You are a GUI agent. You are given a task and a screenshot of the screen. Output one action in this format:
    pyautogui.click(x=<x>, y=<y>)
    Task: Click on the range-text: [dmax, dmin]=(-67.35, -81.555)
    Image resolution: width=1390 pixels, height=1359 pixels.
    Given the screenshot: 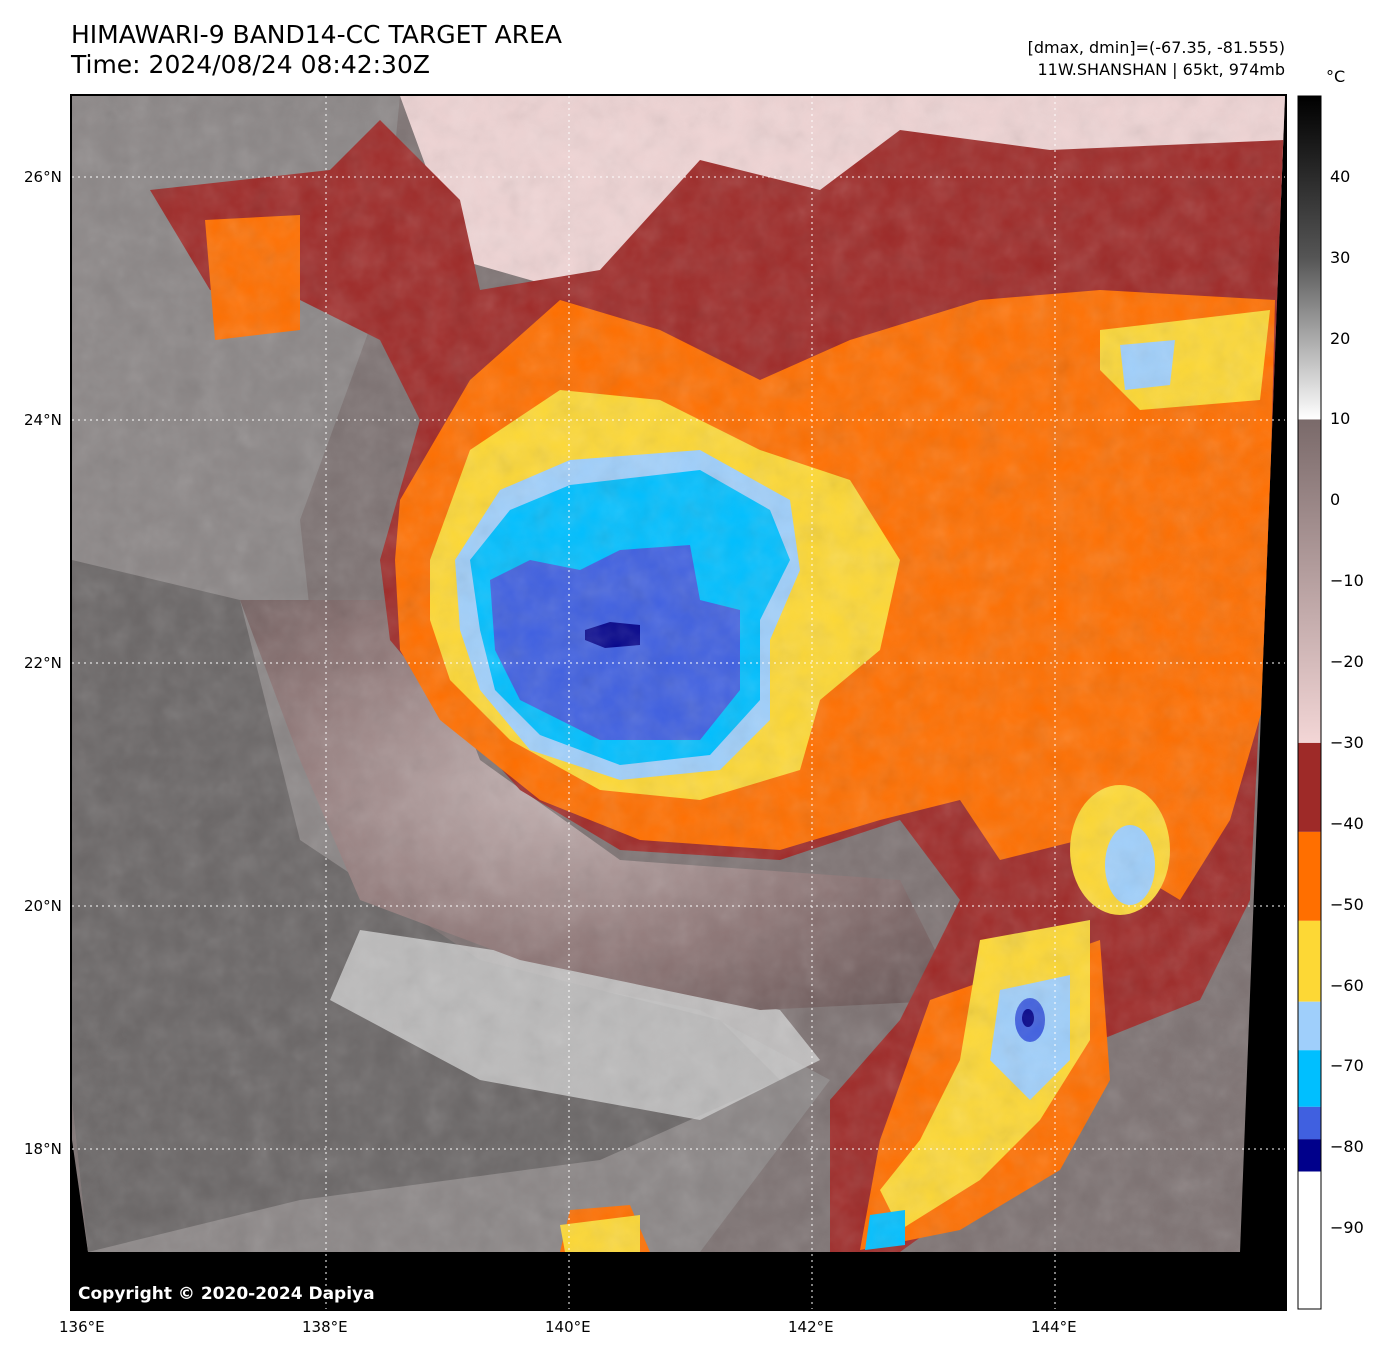 What is the action you would take?
    pyautogui.click(x=1156, y=47)
    